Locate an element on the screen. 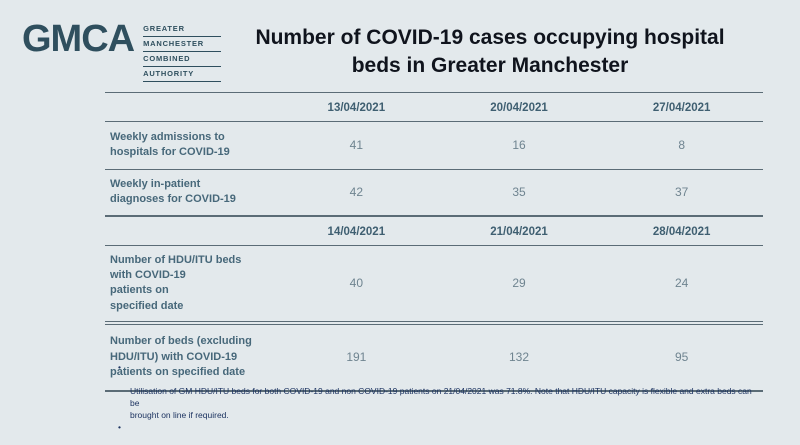 The height and width of the screenshot is (445, 800). value-cell: 37 is located at coordinates (681, 192).